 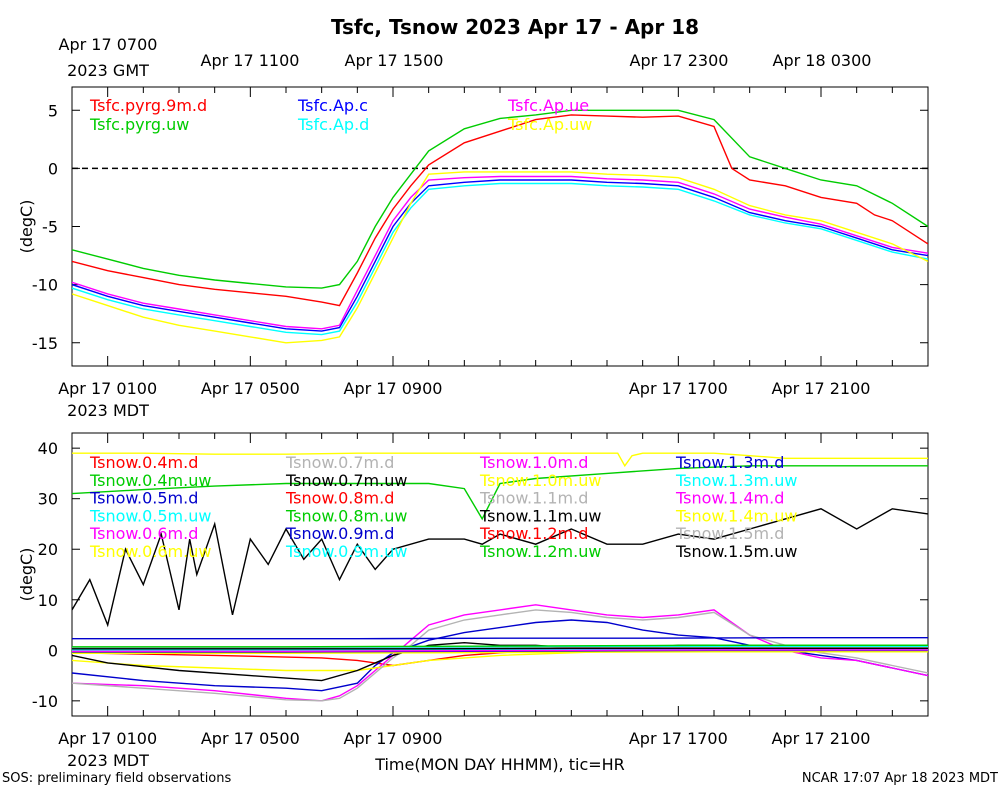 What do you see at coordinates (150, 480) in the screenshot?
I see `legend-entry: Tsnow.0.4m.uw` at bounding box center [150, 480].